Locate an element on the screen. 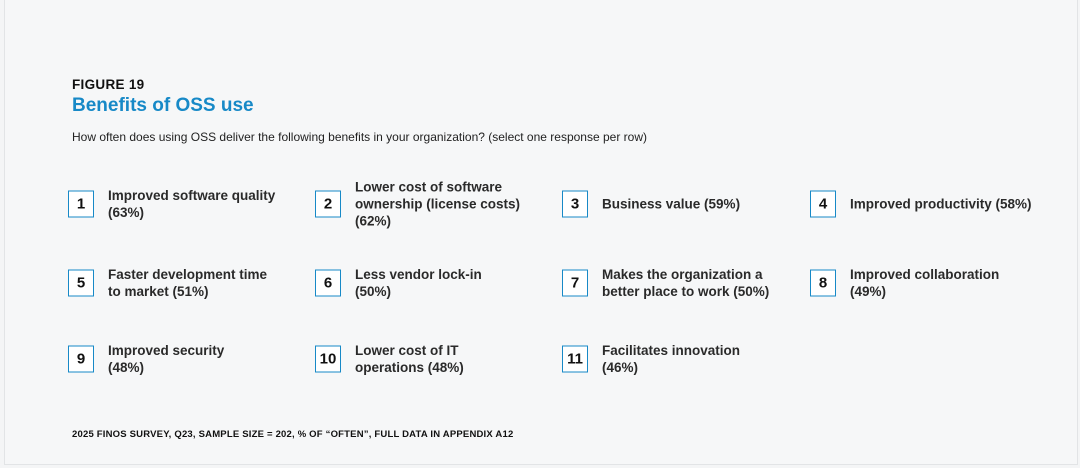 This screenshot has width=1080, height=468. benefit-number: 8 is located at coordinates (823, 283).